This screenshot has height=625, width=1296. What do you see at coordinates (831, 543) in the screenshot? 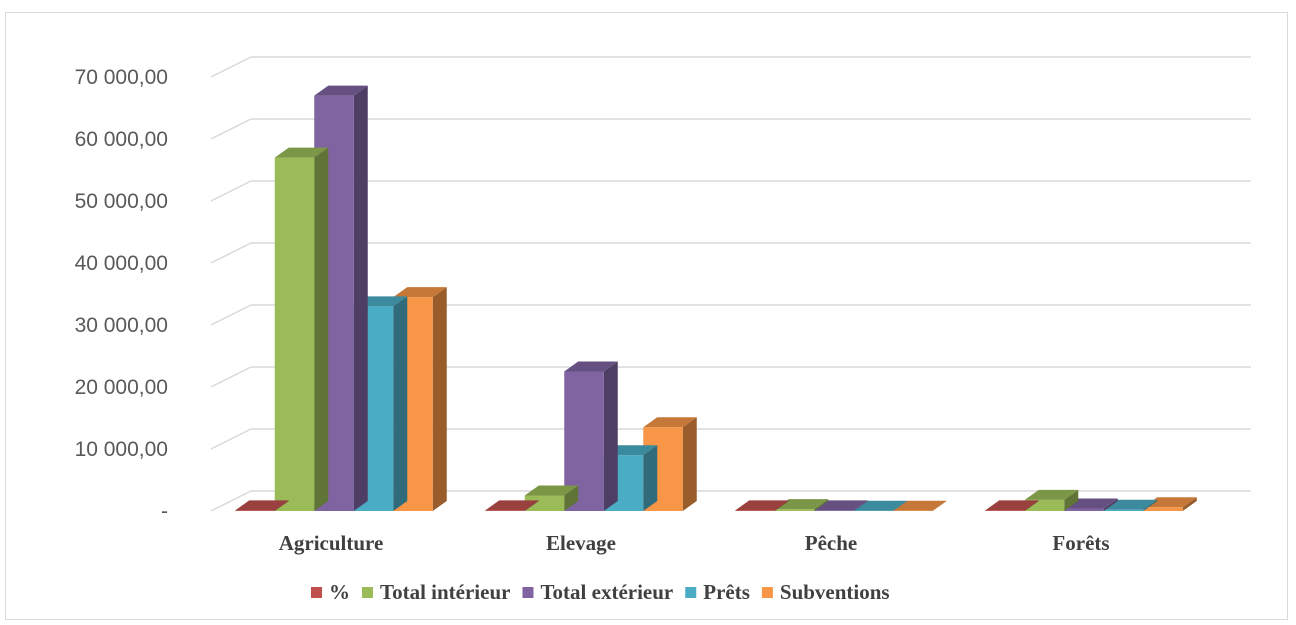
I see `category-label: Pêche` at bounding box center [831, 543].